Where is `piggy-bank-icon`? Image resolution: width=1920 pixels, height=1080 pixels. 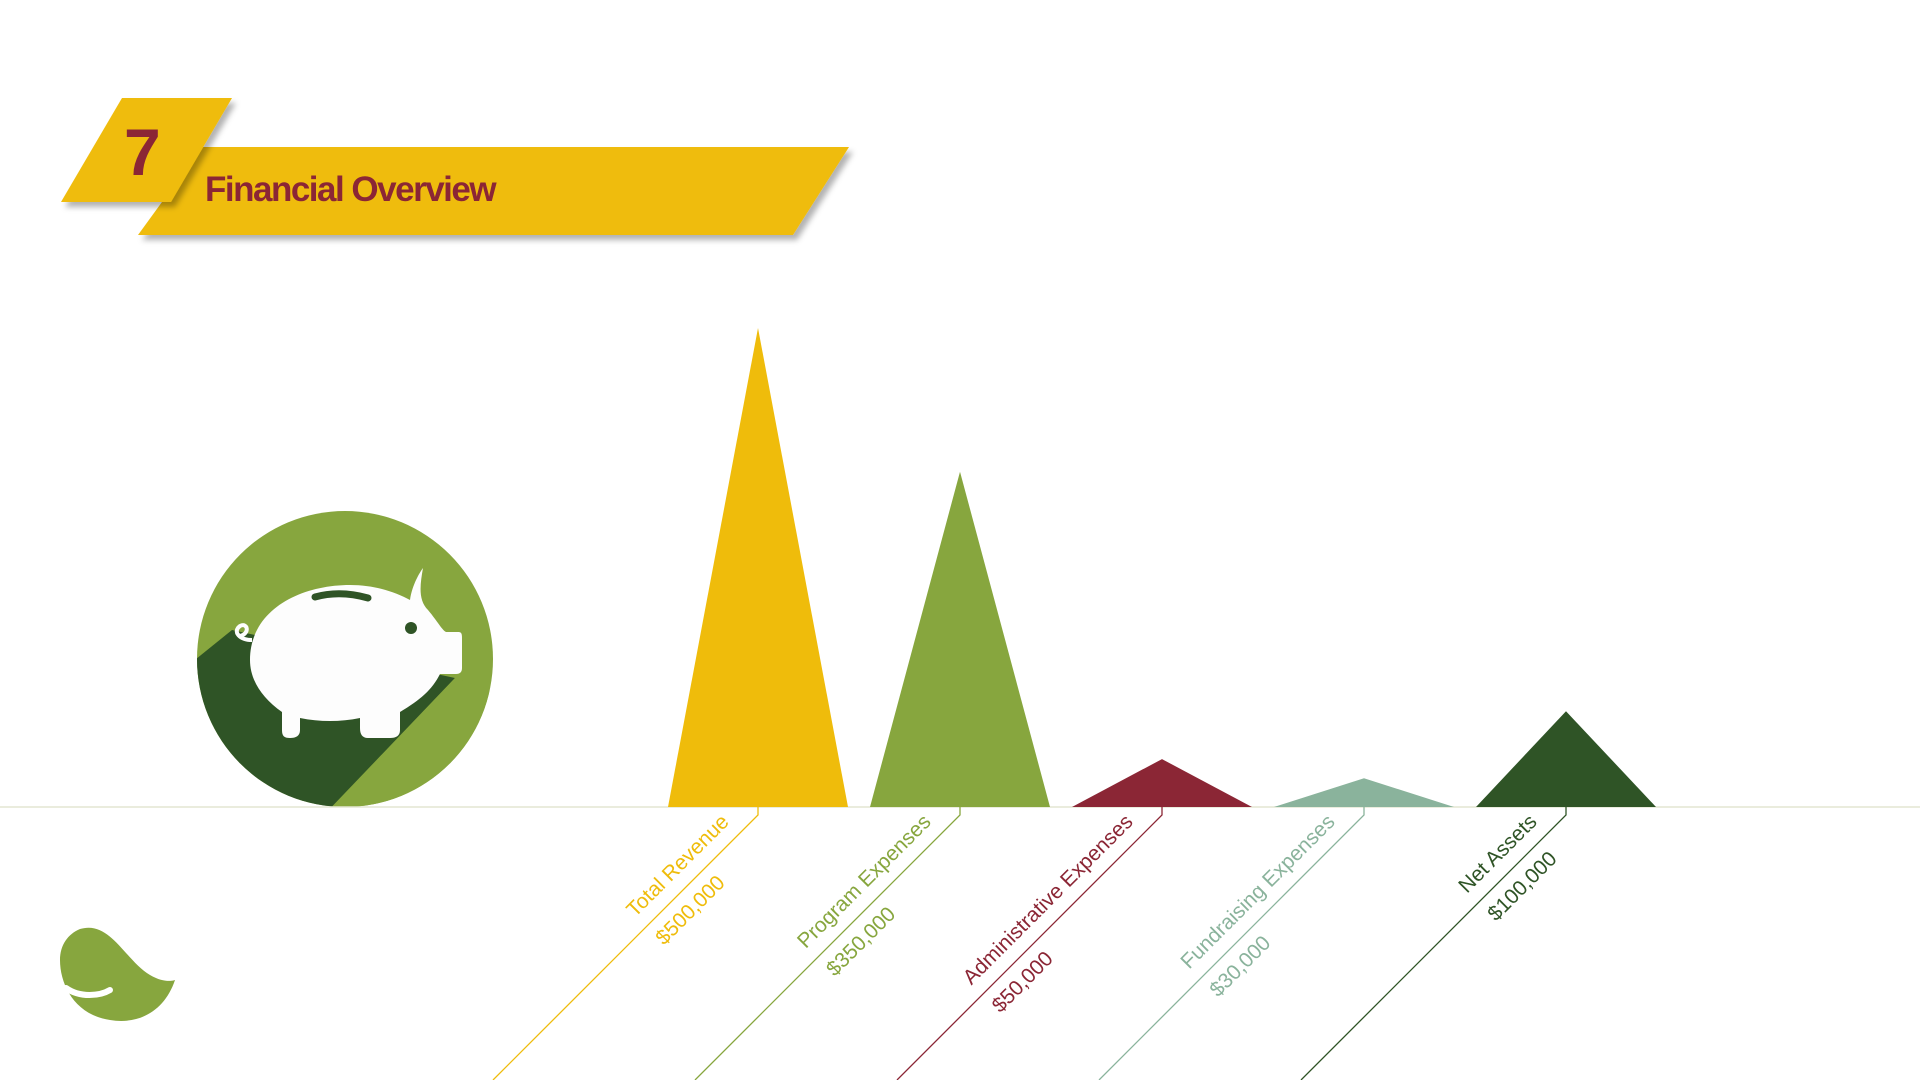 piggy-bank-icon is located at coordinates (345, 659).